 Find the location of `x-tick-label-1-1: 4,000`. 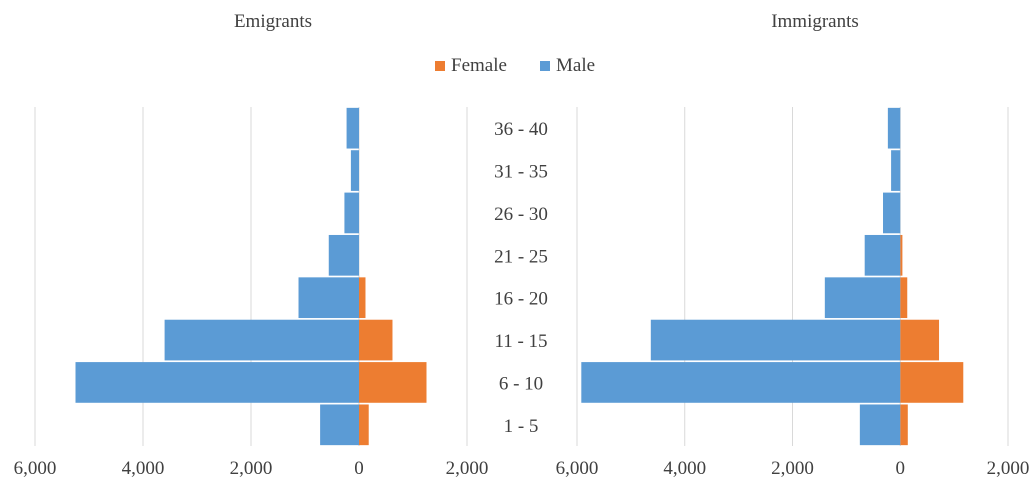

x-tick-label-1-1: 4,000 is located at coordinates (684, 468).